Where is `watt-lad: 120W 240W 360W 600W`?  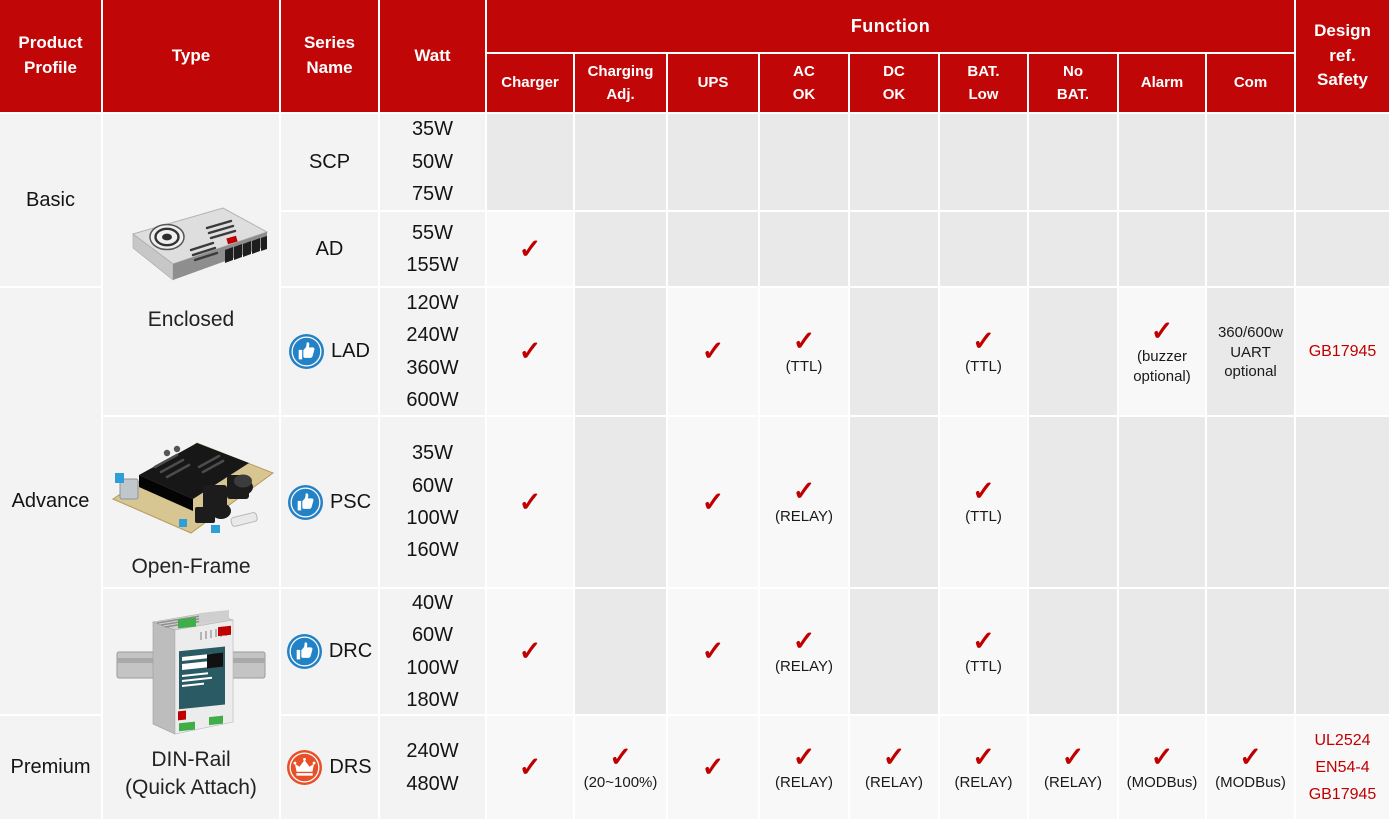 watt-lad: 120W 240W 360W 600W is located at coordinates (432, 351).